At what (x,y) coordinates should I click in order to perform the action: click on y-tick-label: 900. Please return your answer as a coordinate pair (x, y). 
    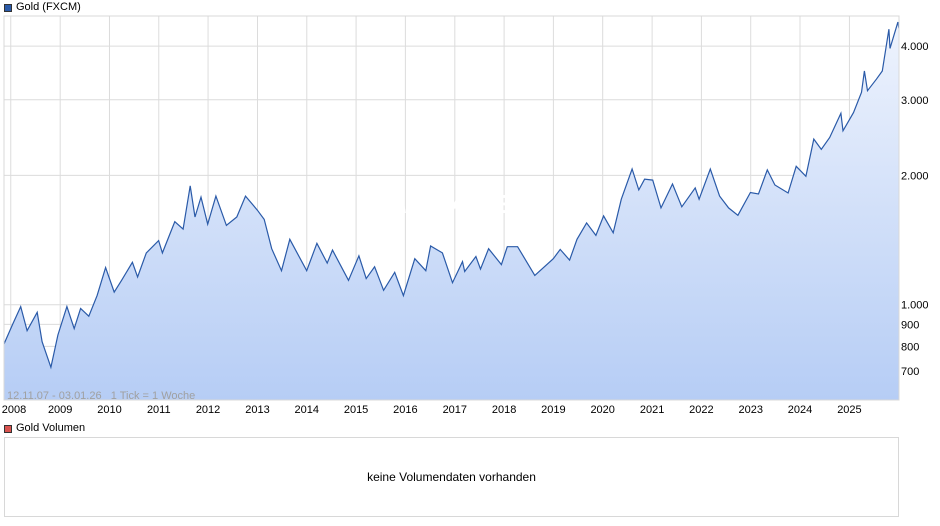
    Looking at the image, I should click on (910, 325).